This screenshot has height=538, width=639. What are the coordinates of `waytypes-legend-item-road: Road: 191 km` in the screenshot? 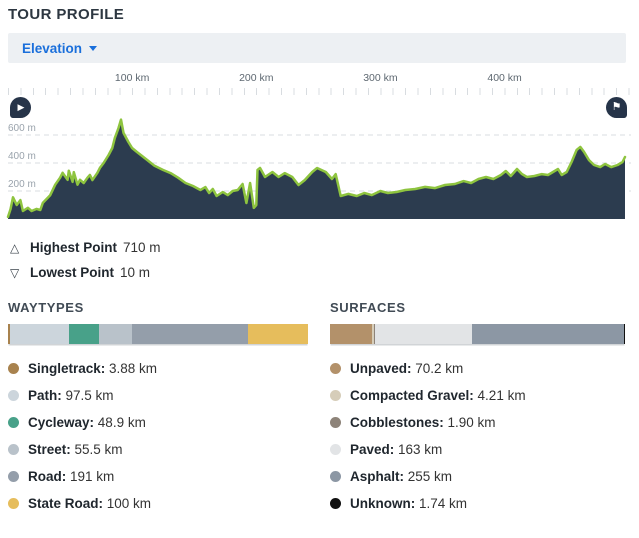 It's located at (158, 476).